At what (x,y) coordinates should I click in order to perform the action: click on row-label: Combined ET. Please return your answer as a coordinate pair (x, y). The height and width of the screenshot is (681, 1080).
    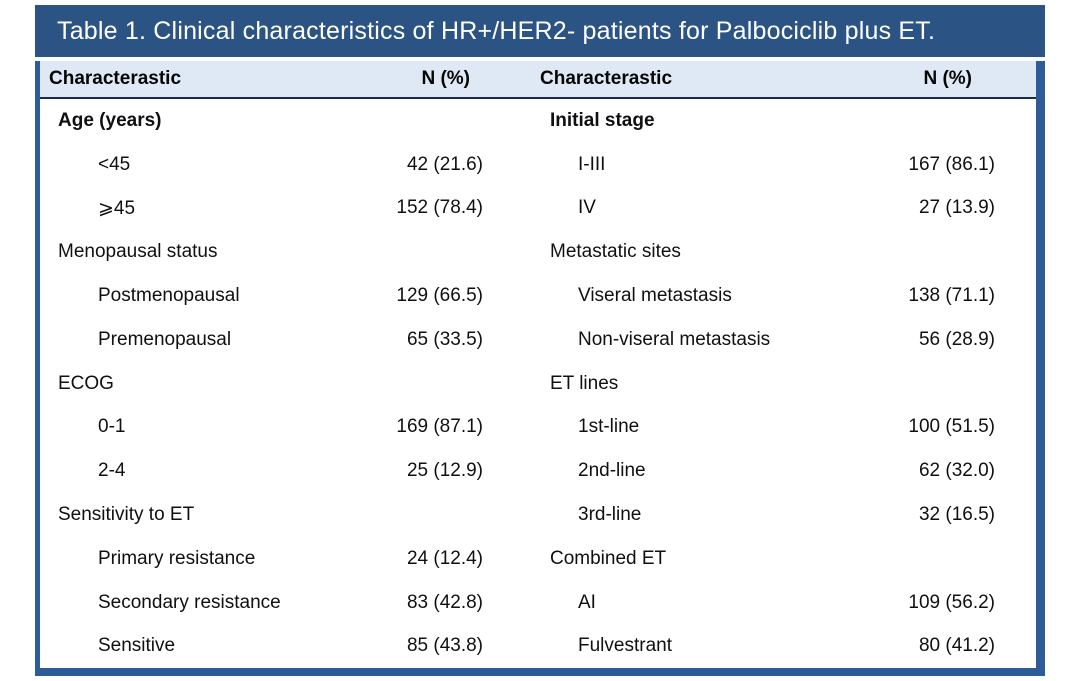
    Looking at the image, I should click on (608, 558).